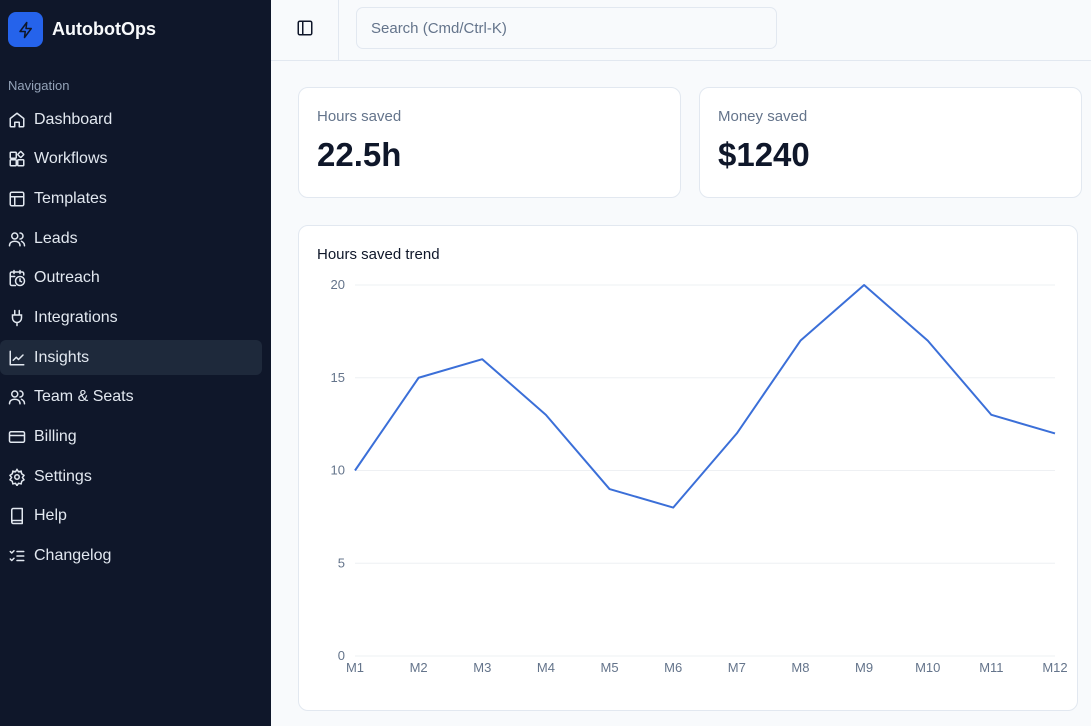 Image resolution: width=1091 pixels, height=726 pixels. Describe the element at coordinates (546, 667) in the screenshot. I see `x-tick-label: M4` at that location.